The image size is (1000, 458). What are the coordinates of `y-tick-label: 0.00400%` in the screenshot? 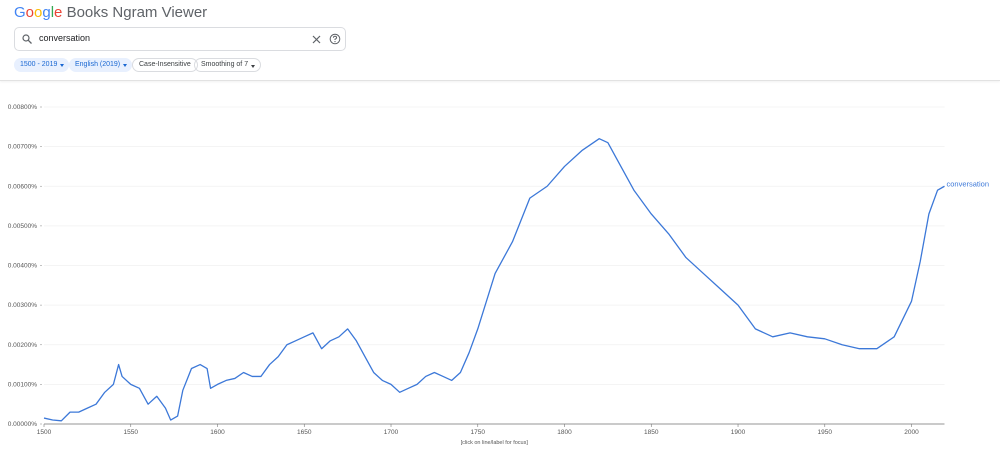 It's located at (22, 266).